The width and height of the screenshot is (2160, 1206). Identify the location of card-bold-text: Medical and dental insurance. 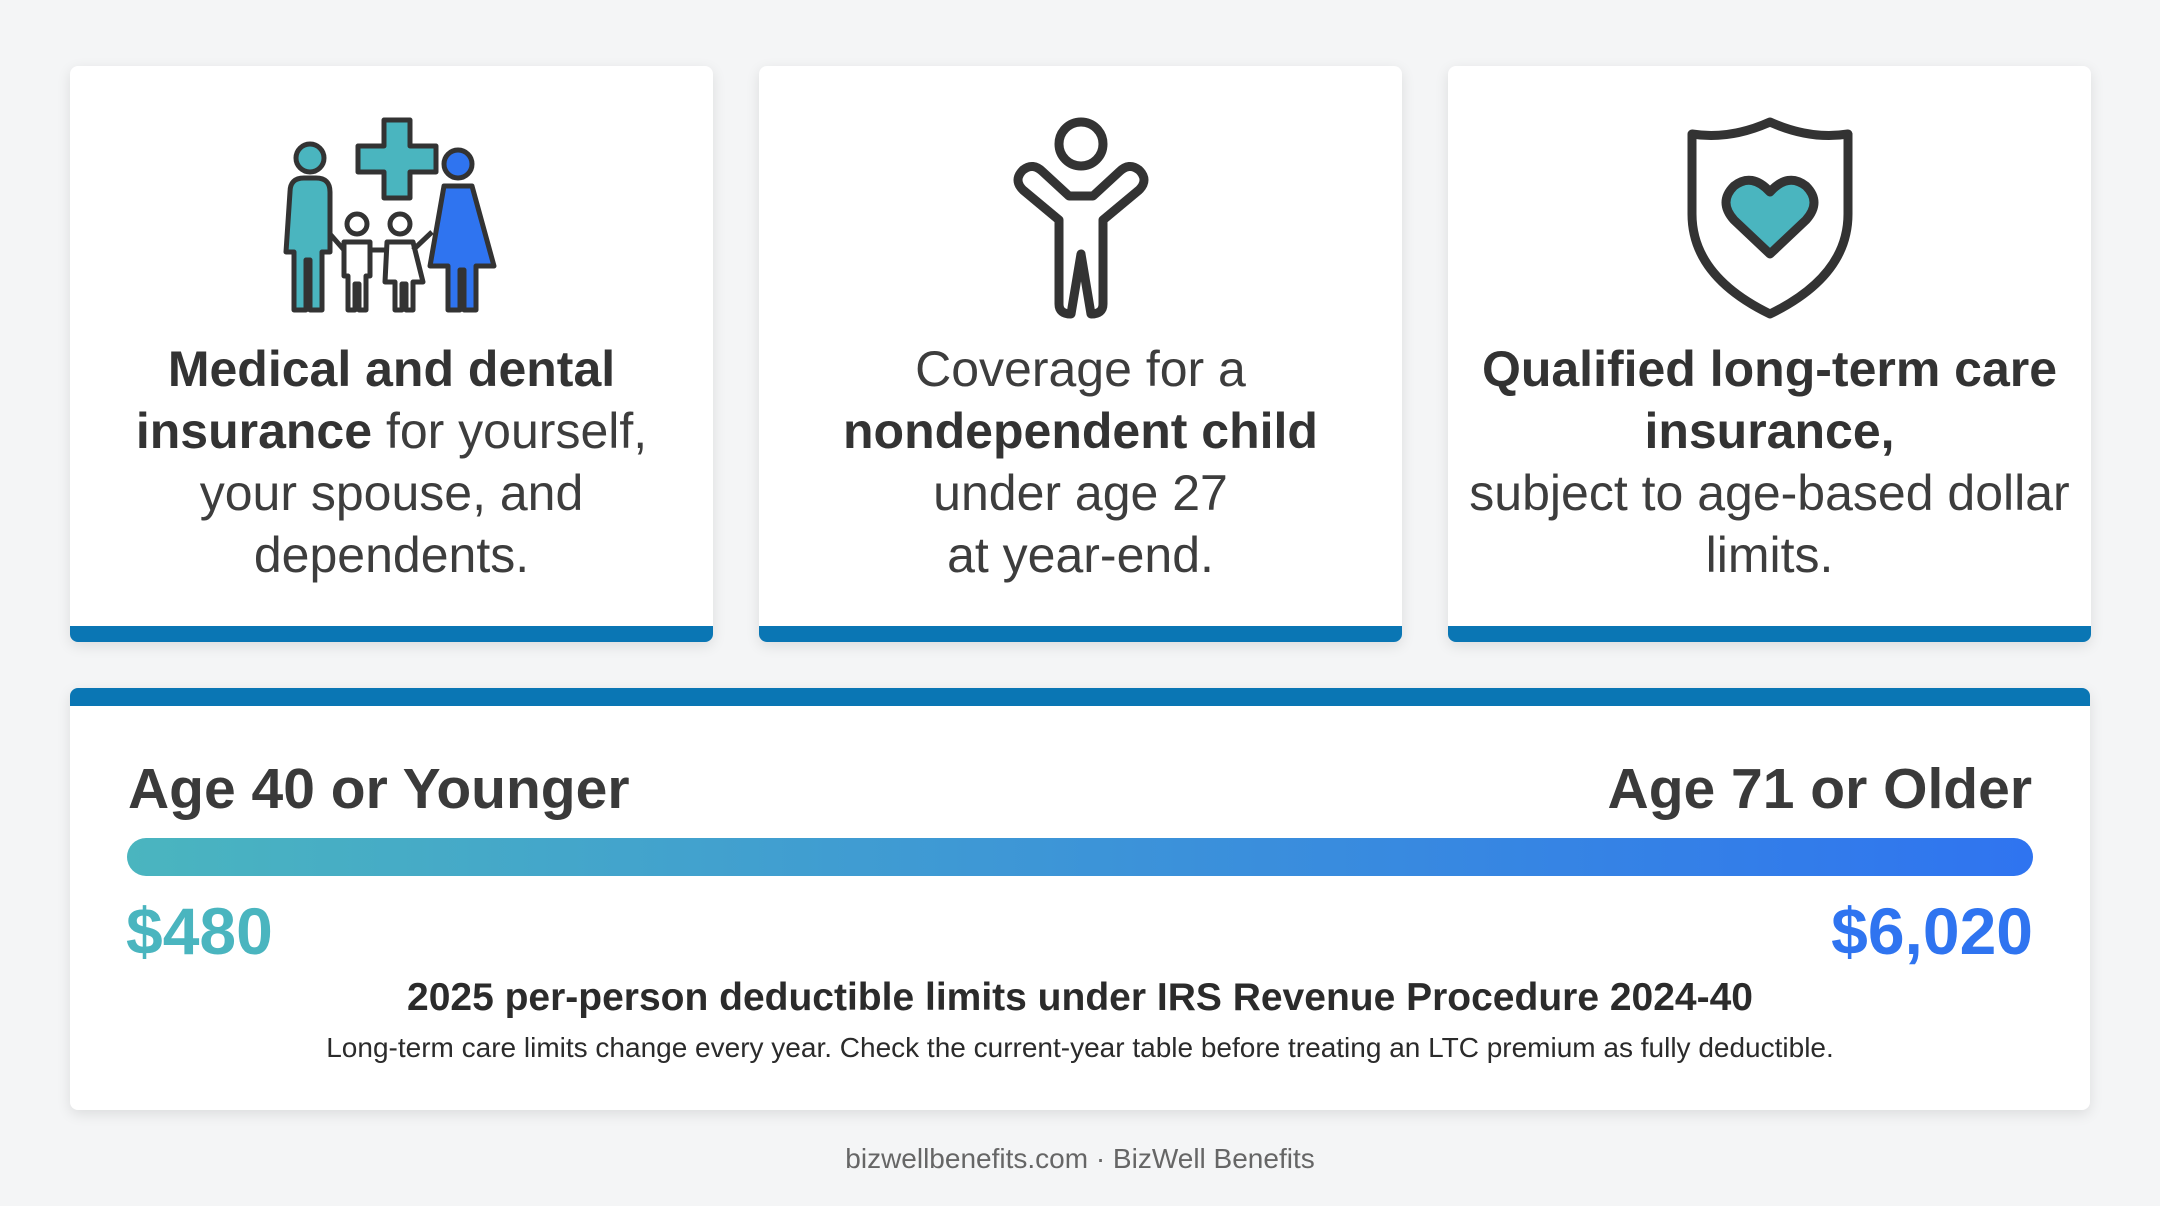
(375, 400).